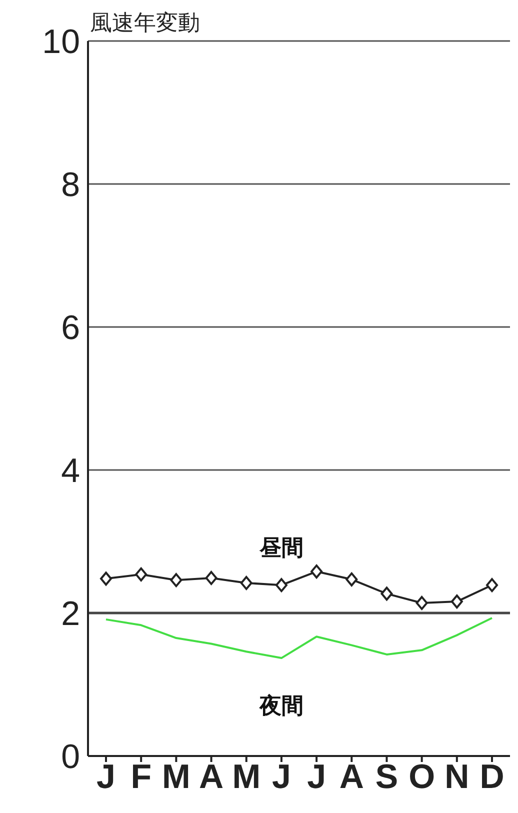 The width and height of the screenshot is (518, 813). What do you see at coordinates (145, 23) in the screenshot?
I see `chart-title: 風速年変動` at bounding box center [145, 23].